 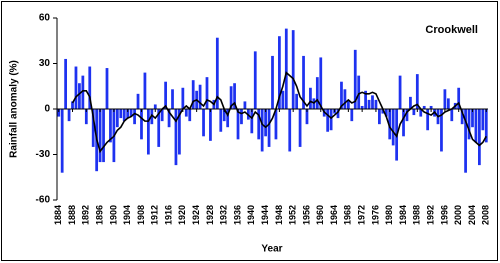 What do you see at coordinates (58, 215) in the screenshot?
I see `x-tick-label: 1884` at bounding box center [58, 215].